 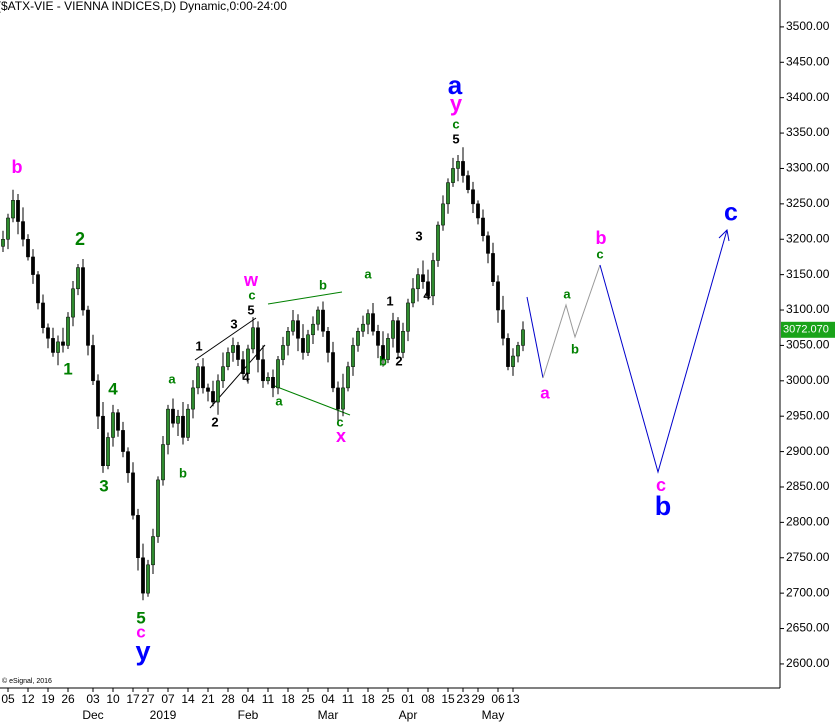 I want to click on y-tick-label: 3400.00, so click(x=808, y=97).